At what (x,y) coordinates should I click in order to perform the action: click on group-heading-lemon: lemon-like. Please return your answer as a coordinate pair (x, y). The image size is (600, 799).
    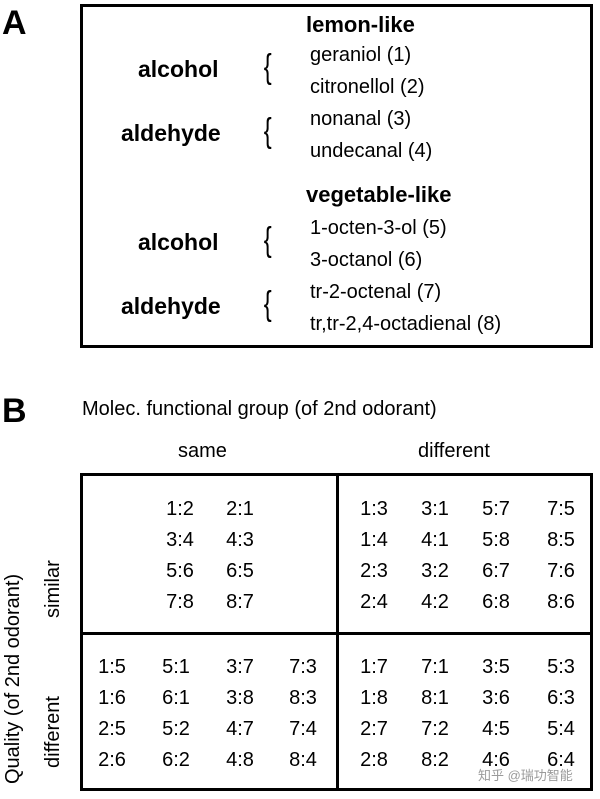
    Looking at the image, I should click on (360, 24).